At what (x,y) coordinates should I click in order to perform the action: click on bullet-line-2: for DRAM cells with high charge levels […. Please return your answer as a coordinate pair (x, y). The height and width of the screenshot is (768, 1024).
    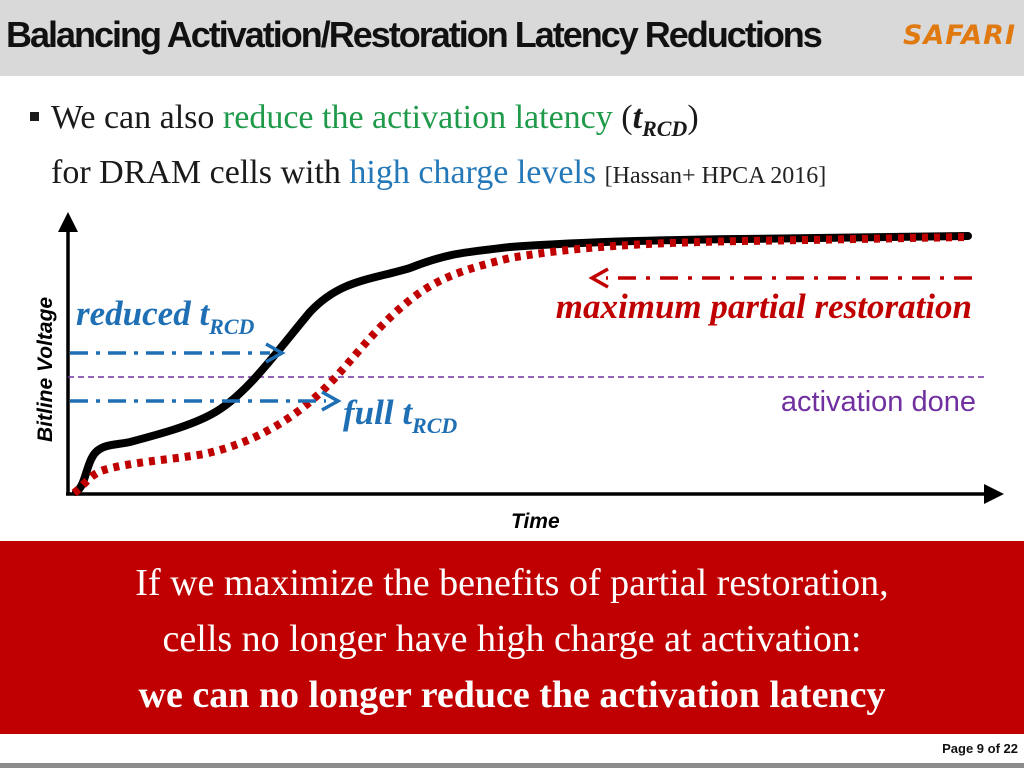
    Looking at the image, I should click on (428, 174).